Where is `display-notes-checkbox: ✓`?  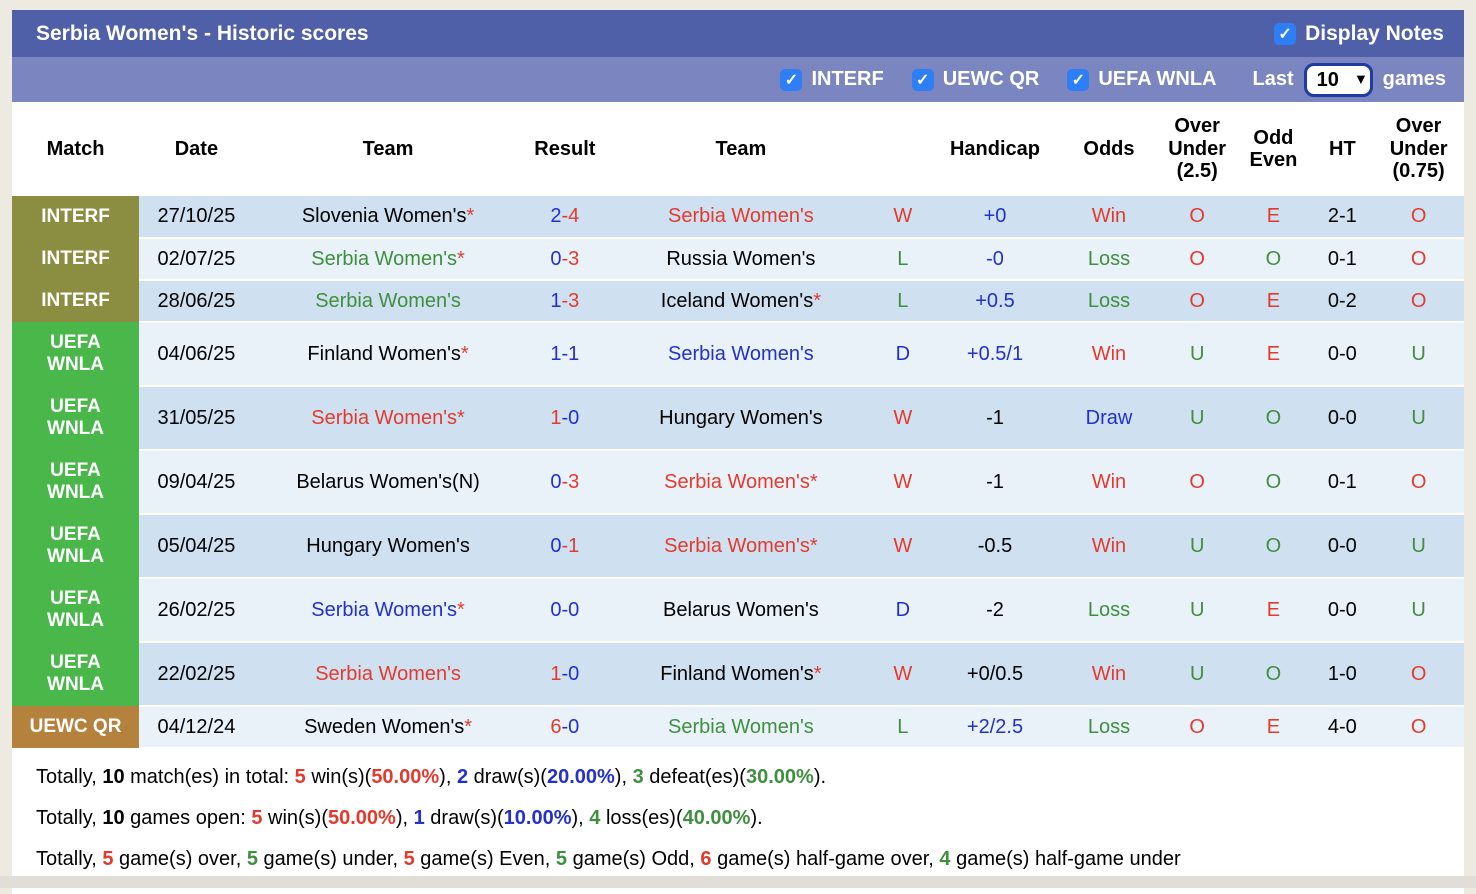
display-notes-checkbox: ✓ is located at coordinates (1285, 33).